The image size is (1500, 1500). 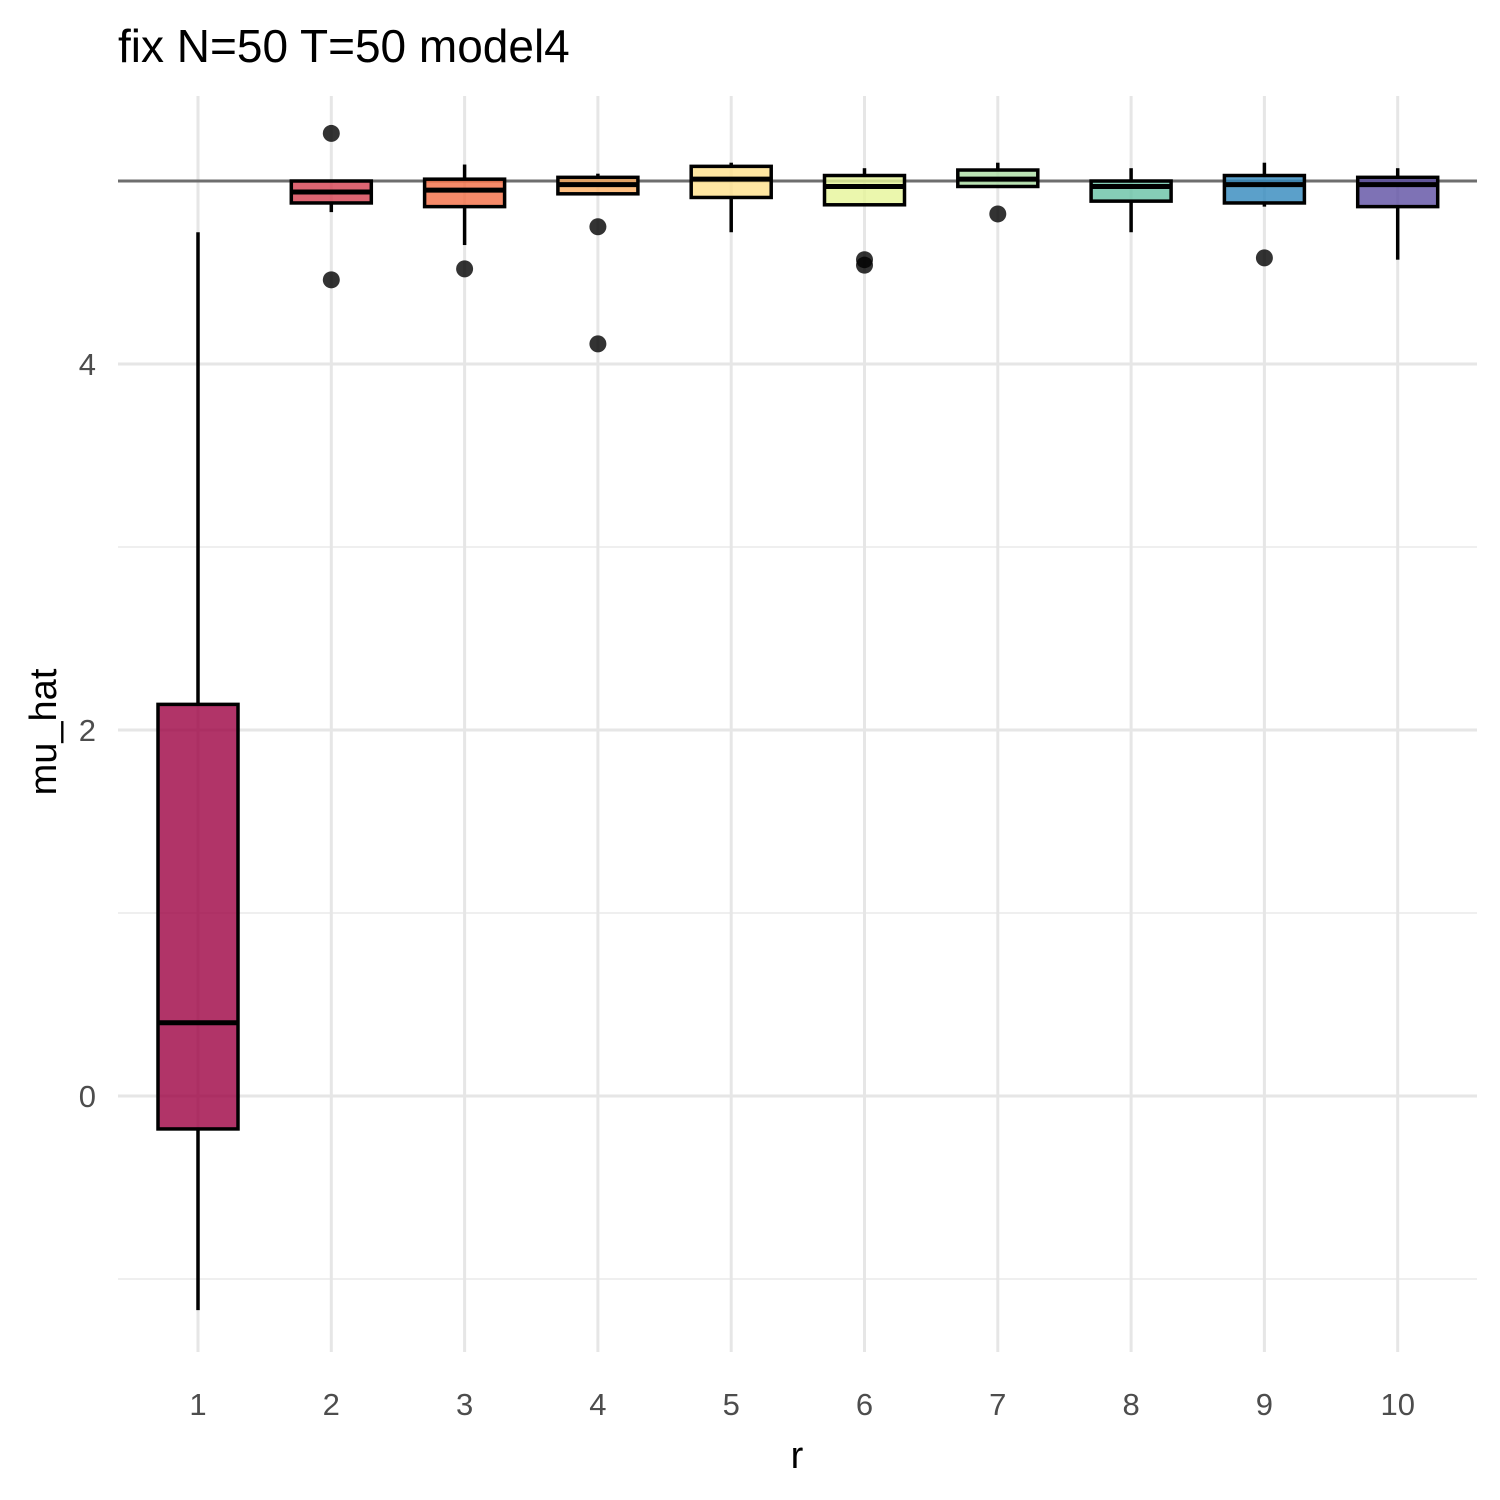 What do you see at coordinates (464, 1404) in the screenshot?
I see `x-tick-label: 3` at bounding box center [464, 1404].